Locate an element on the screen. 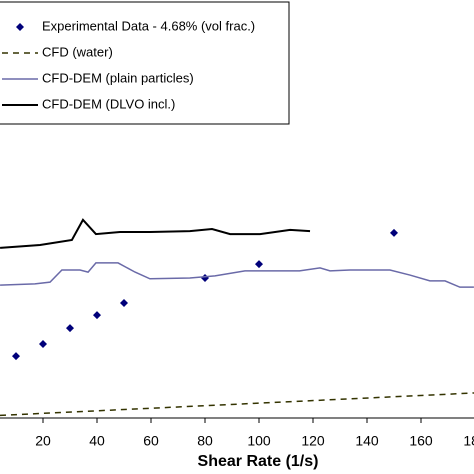  legend-label: CFD-DEM (DLVO incl.) is located at coordinates (108, 103).